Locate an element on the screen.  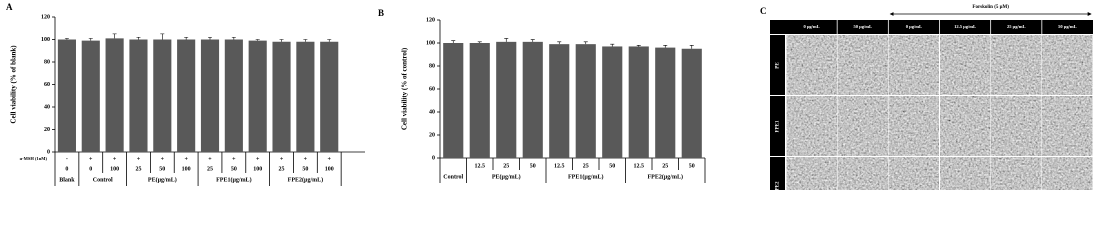
panel-label: A is located at coordinates (9, 7).